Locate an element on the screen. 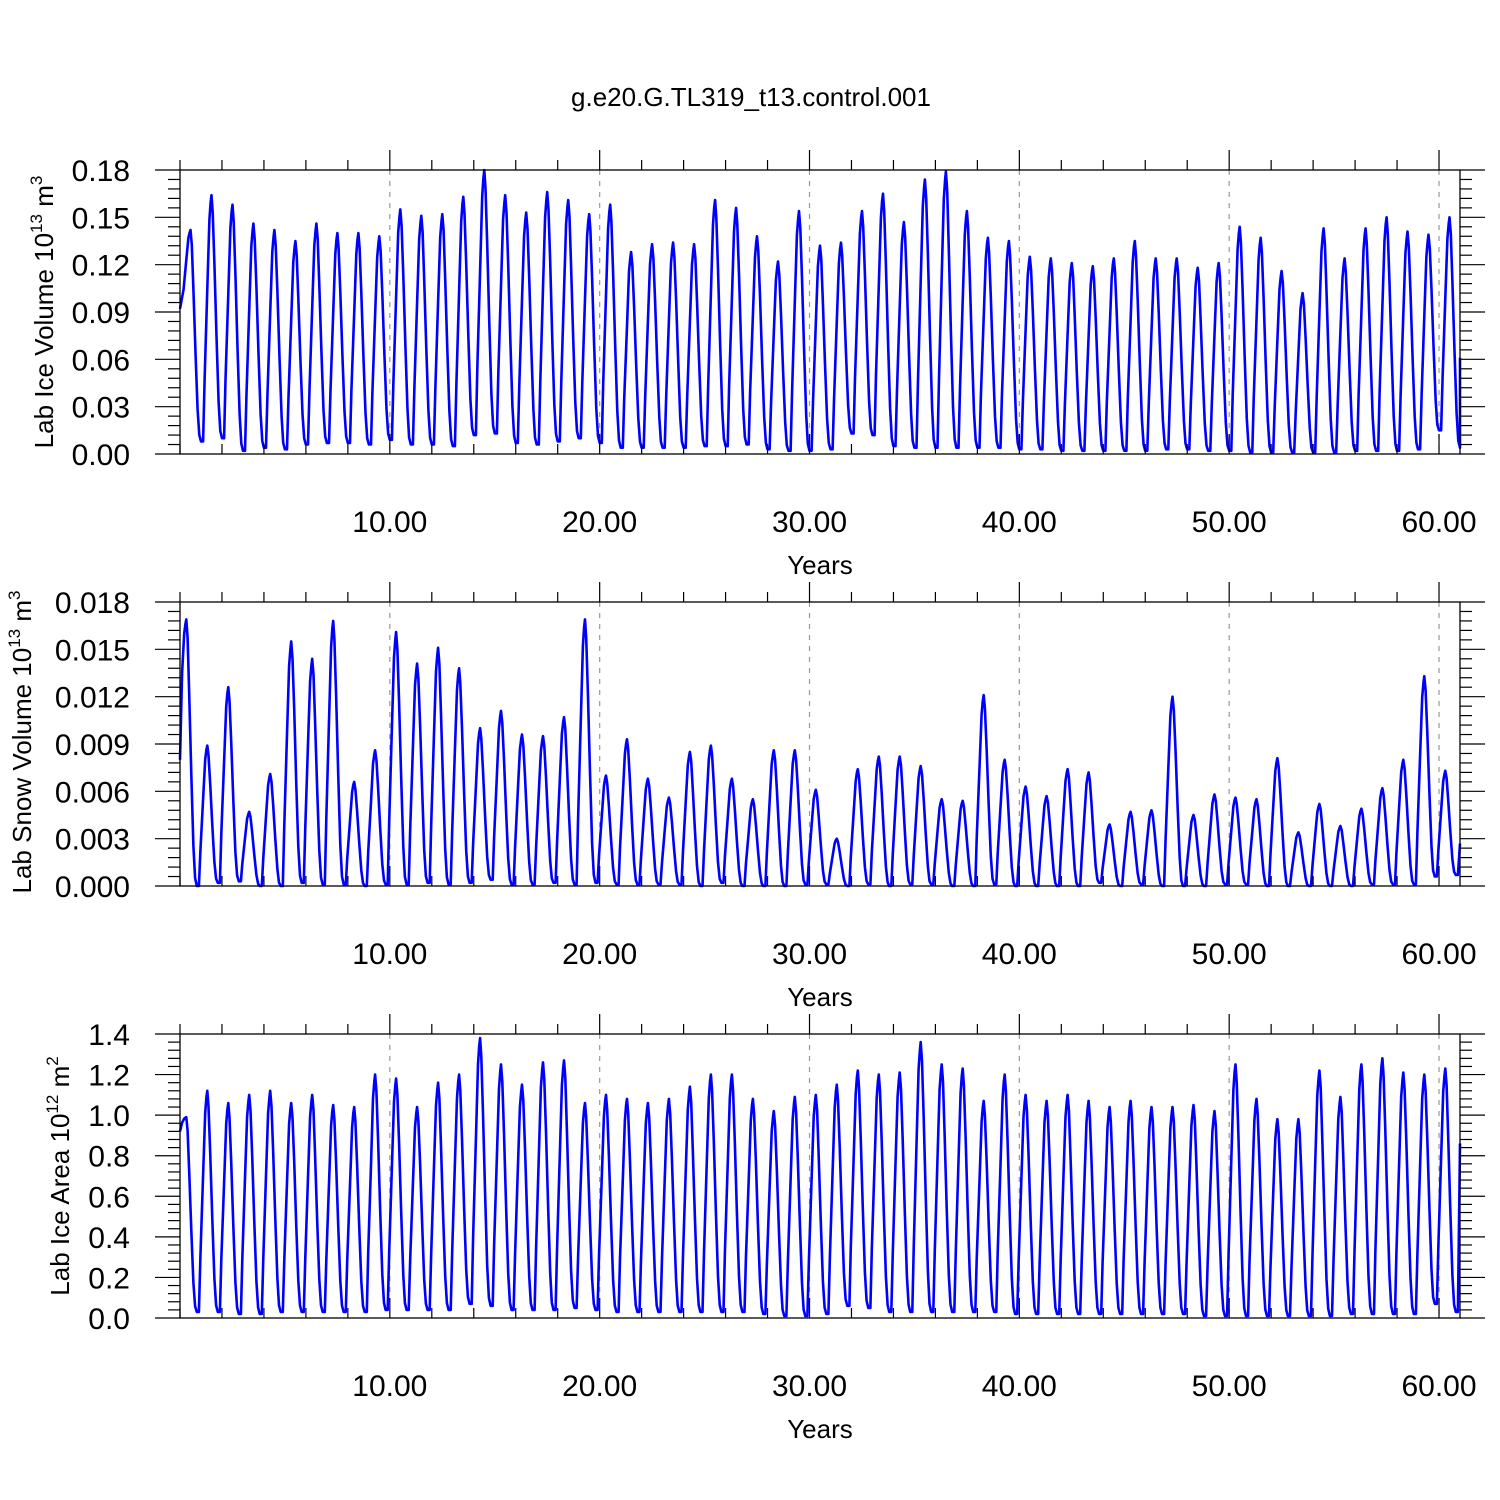  y-axis-label-text: Lab Snow Volume 10 is located at coordinates (22, 771).